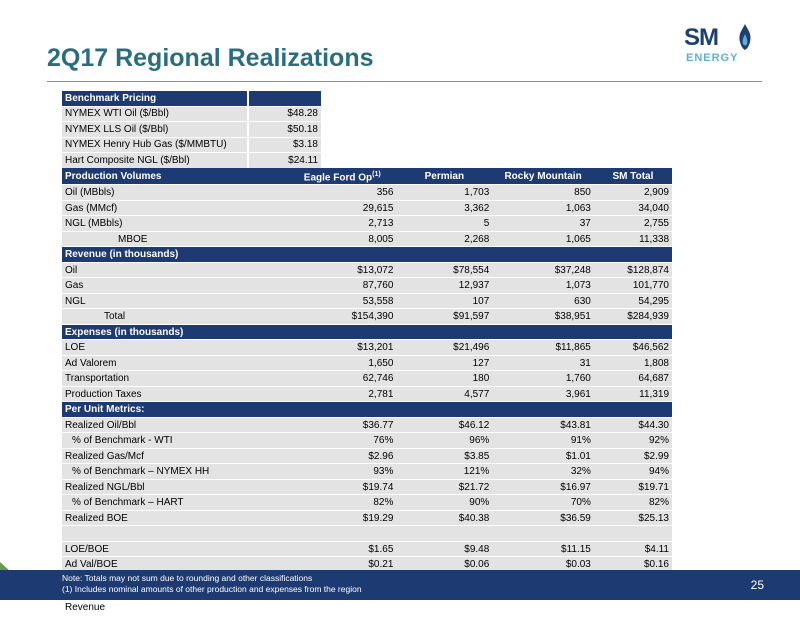  I want to click on row-label: Production Taxes, so click(175, 394).